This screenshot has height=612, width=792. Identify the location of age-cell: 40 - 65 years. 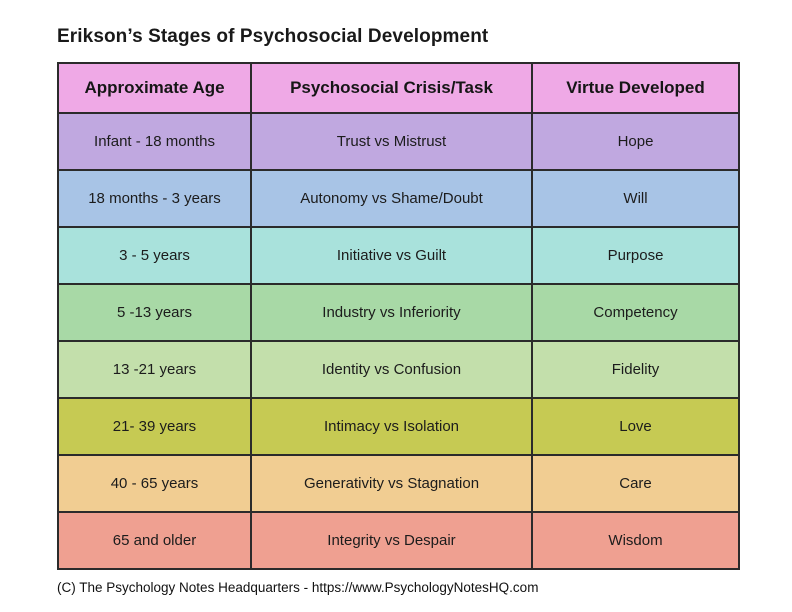
(154, 483).